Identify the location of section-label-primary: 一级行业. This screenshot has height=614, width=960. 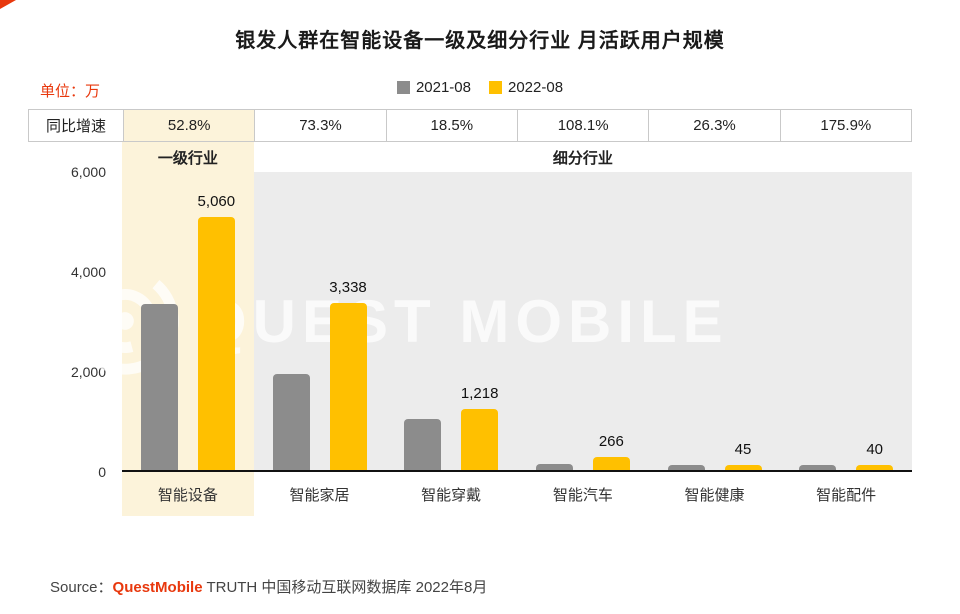
(188, 157).